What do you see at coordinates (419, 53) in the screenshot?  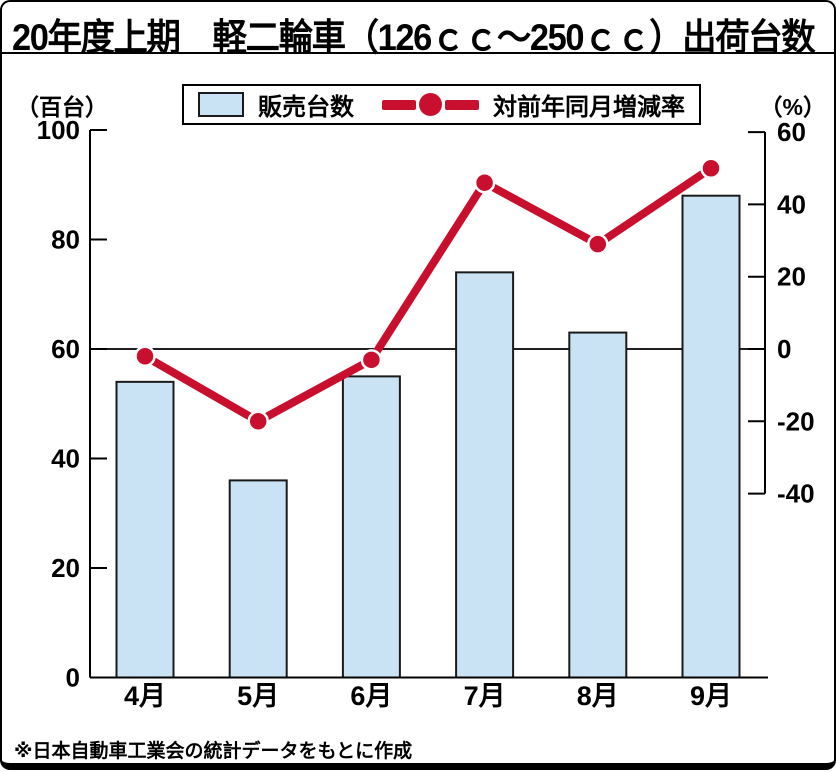 I see `title-divider` at bounding box center [419, 53].